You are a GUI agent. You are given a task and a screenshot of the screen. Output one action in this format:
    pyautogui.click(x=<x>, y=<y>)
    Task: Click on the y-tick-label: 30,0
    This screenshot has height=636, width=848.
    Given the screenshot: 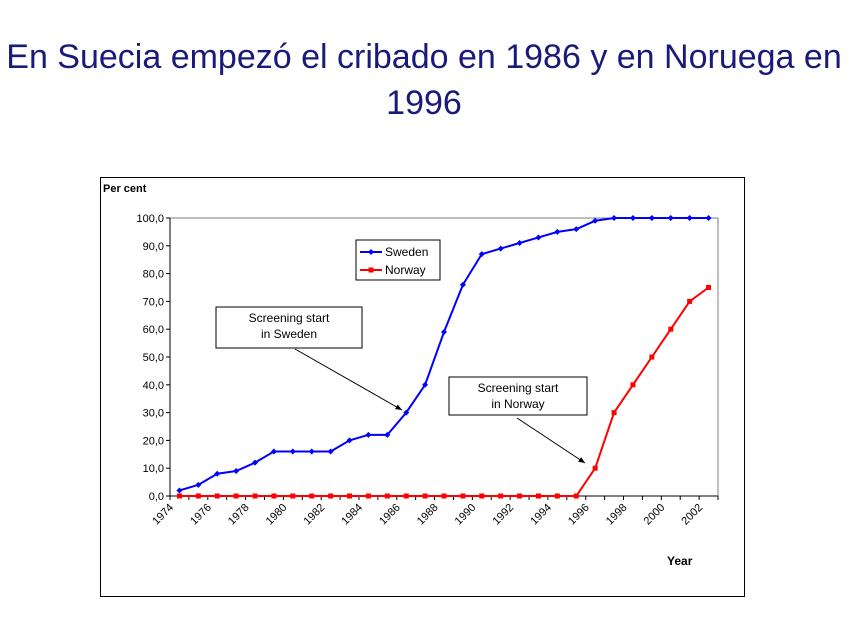 What is the action you would take?
    pyautogui.click(x=153, y=414)
    